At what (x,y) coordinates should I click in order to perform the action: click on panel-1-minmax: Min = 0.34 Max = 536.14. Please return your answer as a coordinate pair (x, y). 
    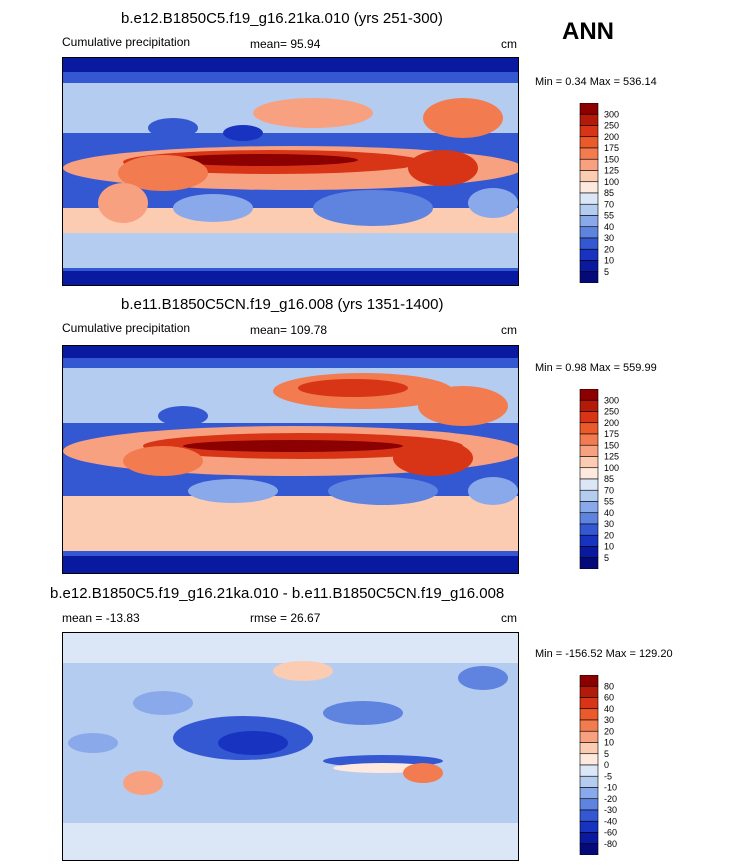
    Looking at the image, I should click on (596, 82).